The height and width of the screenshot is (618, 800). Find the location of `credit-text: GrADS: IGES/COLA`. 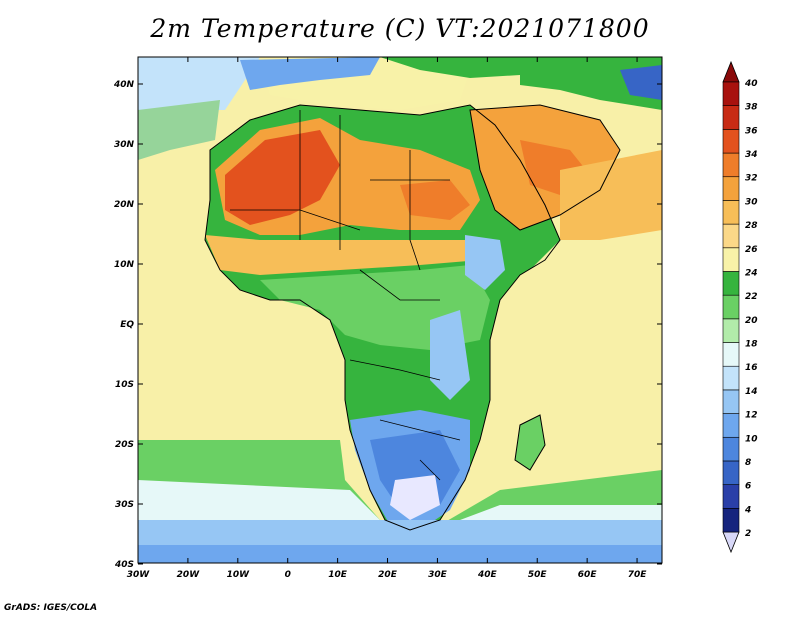

credit-text: GrADS: IGES/COLA is located at coordinates (51, 608).